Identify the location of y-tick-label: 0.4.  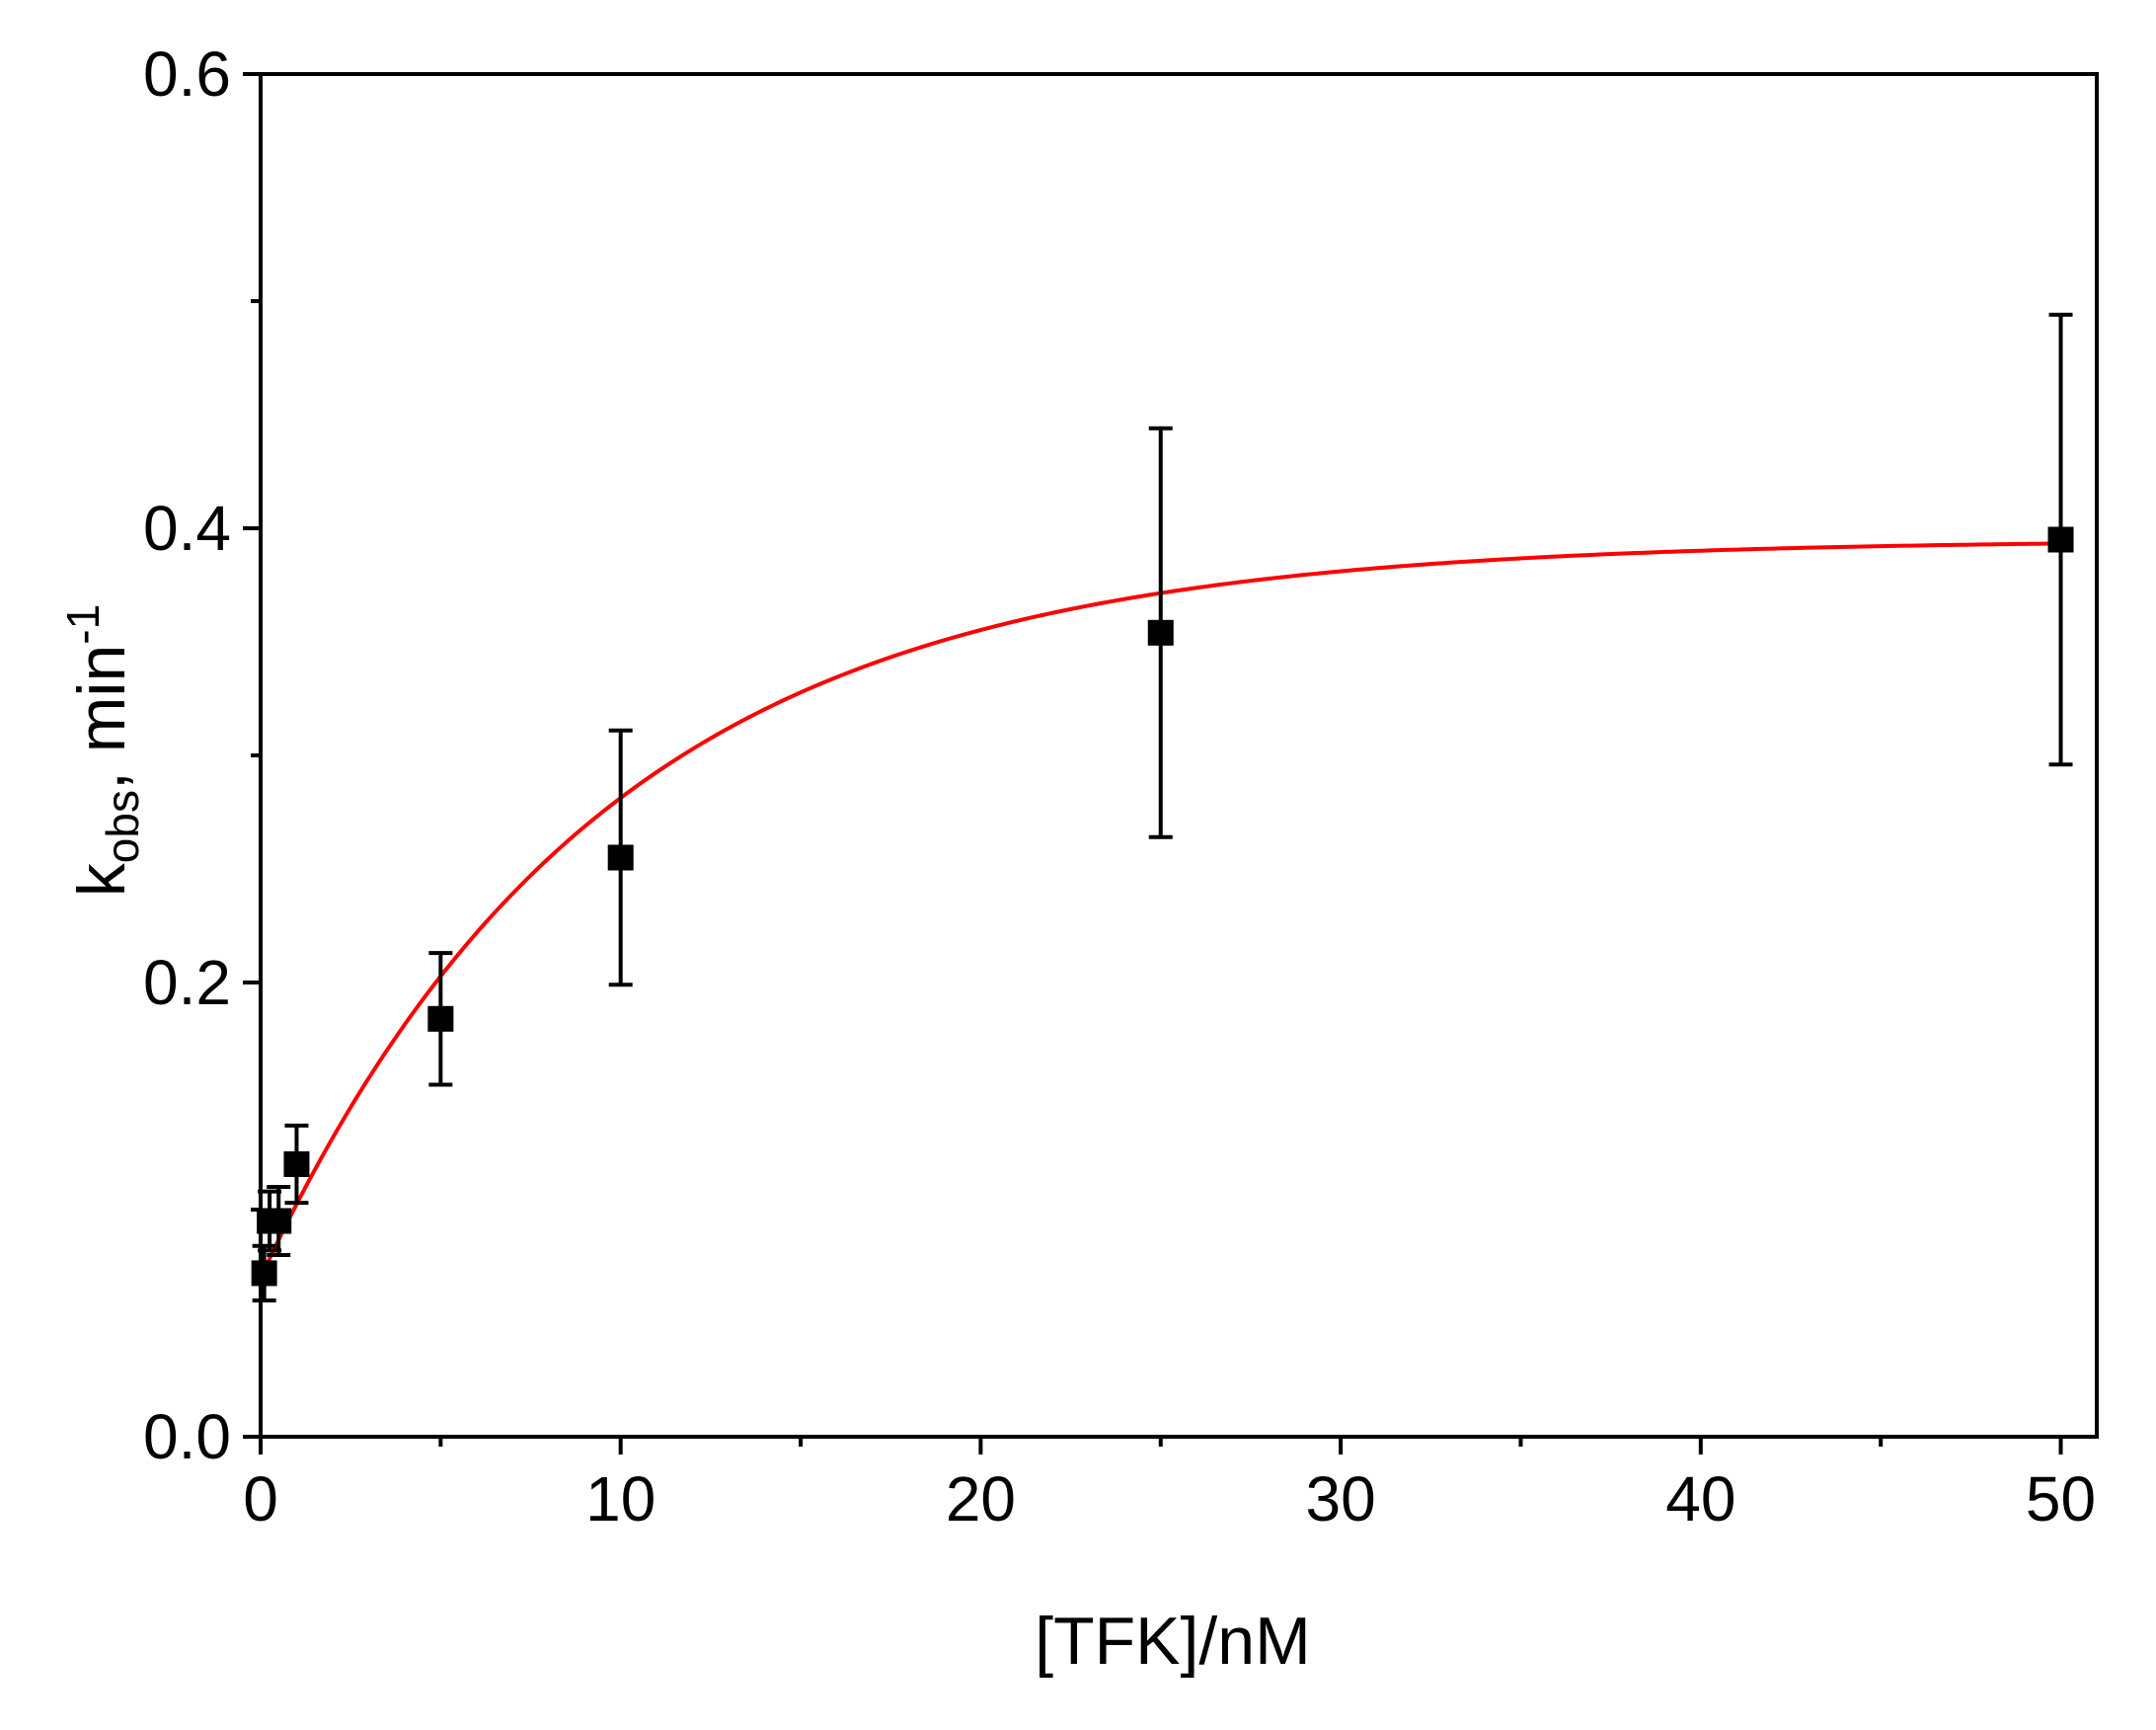
(187, 528).